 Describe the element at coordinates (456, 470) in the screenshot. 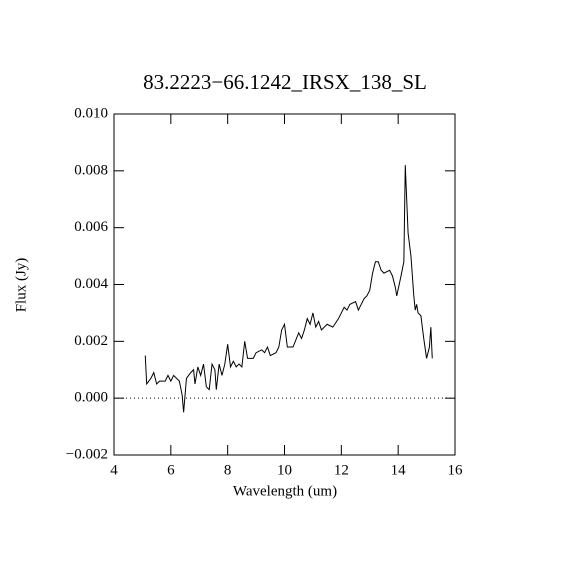

I see `x-tick-label: 16` at that location.